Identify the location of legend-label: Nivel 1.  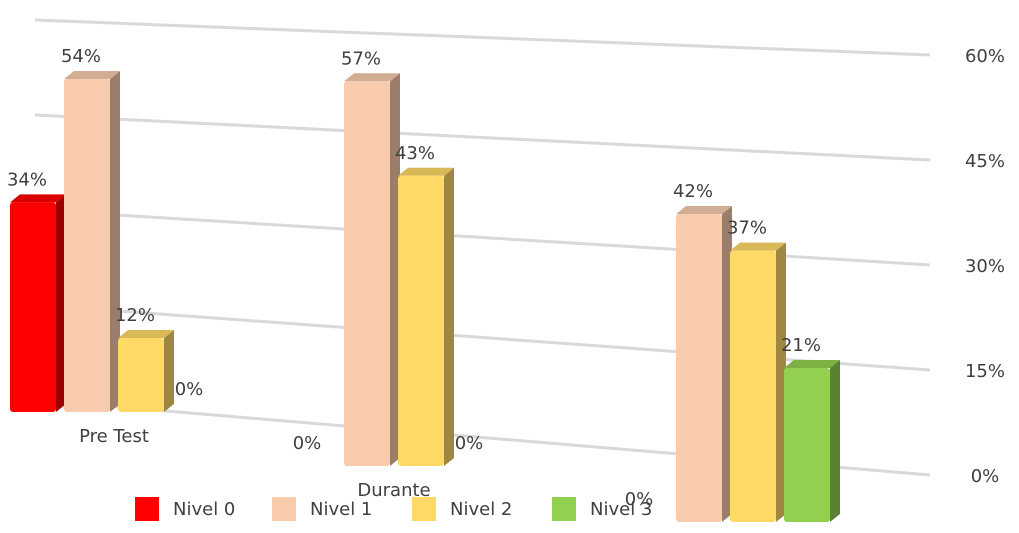
(341, 509).